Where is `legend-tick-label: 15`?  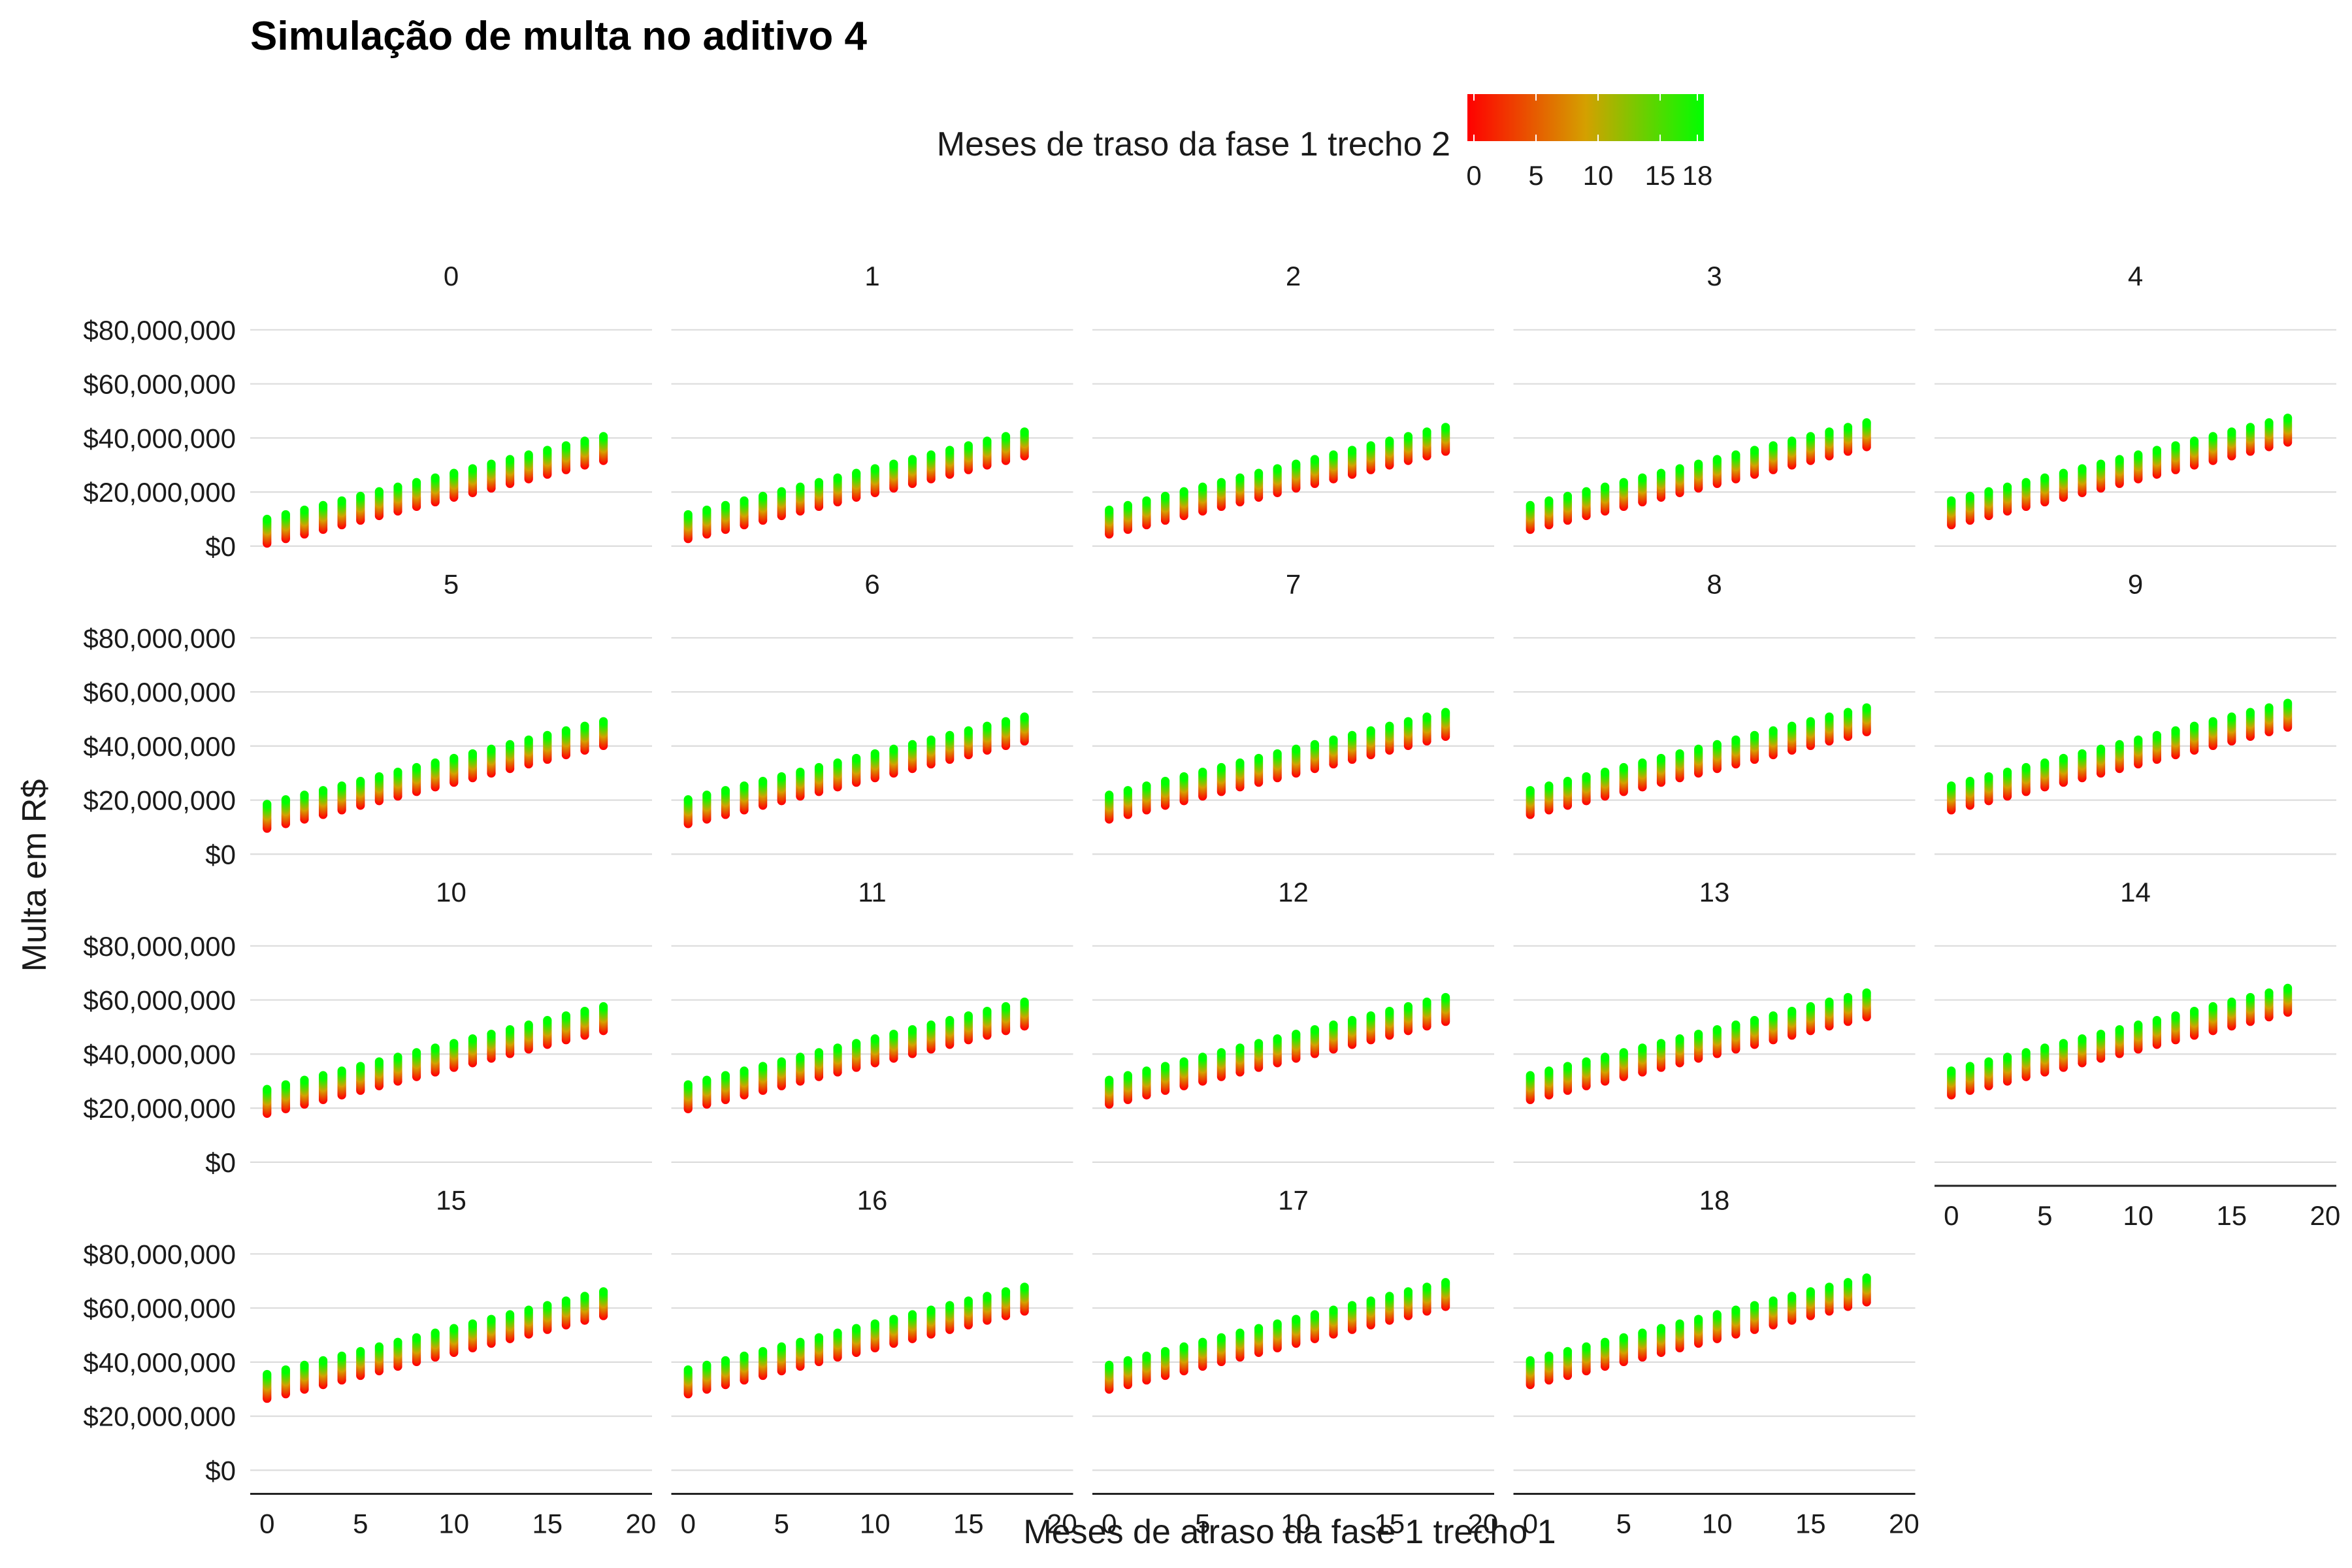
legend-tick-label: 15 is located at coordinates (1660, 175).